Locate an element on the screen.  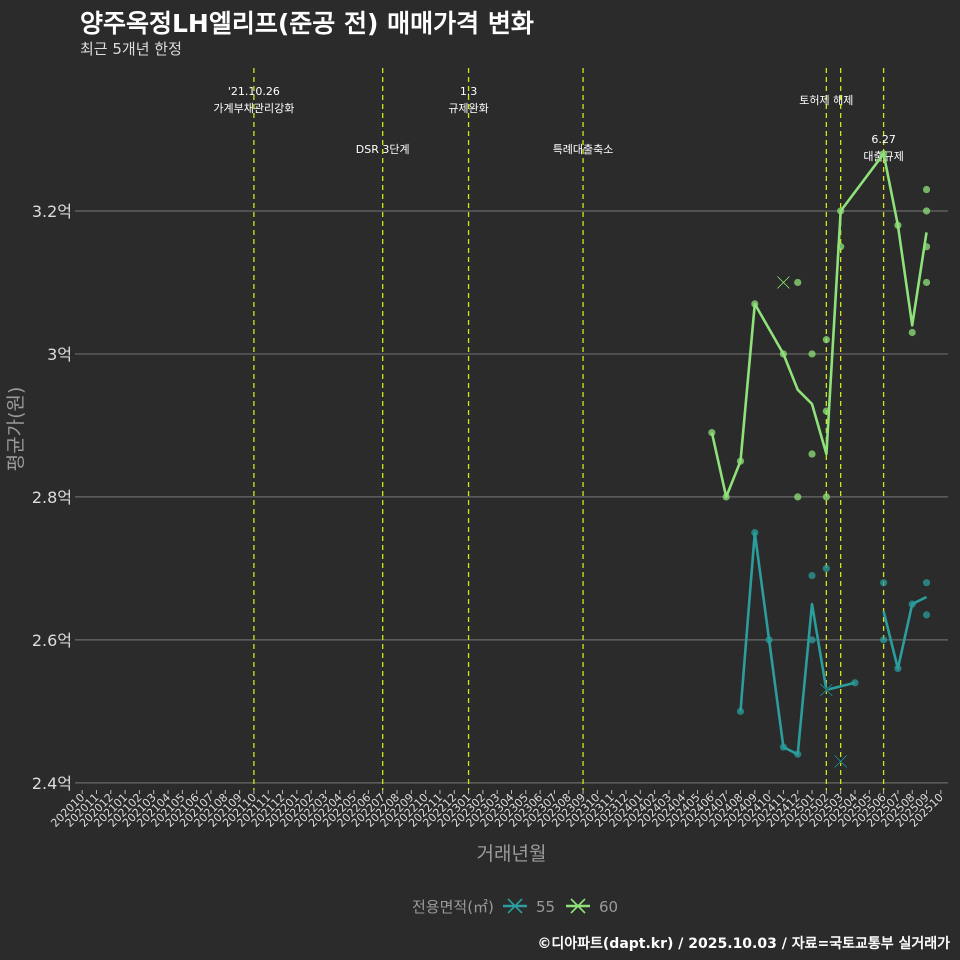
event-label: 가계부채관리강화 is located at coordinates (253, 108).